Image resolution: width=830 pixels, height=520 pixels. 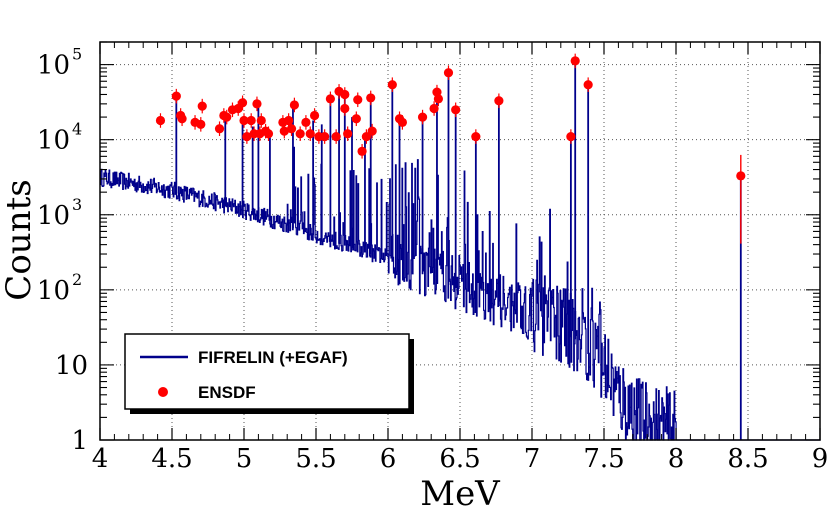 What do you see at coordinates (79, 441) in the screenshot?
I see `y-tick-label: 1` at bounding box center [79, 441].